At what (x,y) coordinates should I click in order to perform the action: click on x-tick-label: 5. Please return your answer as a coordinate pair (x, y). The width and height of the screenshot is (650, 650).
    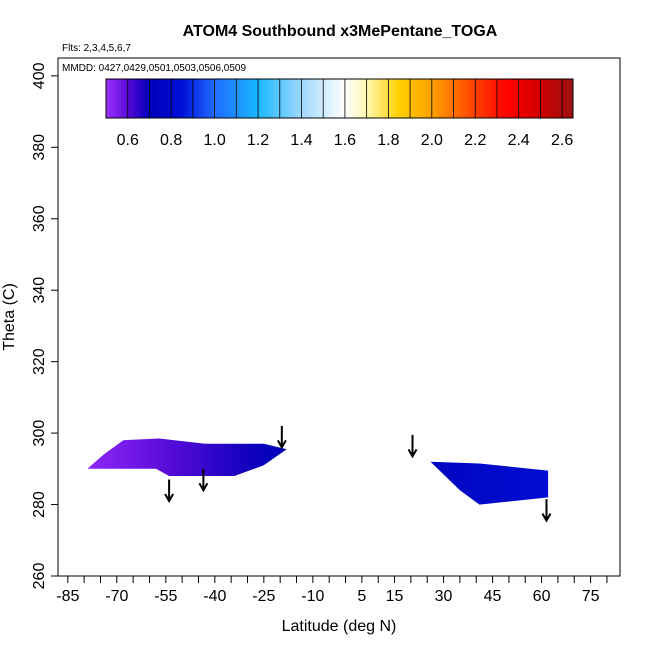
    Looking at the image, I should click on (361, 596).